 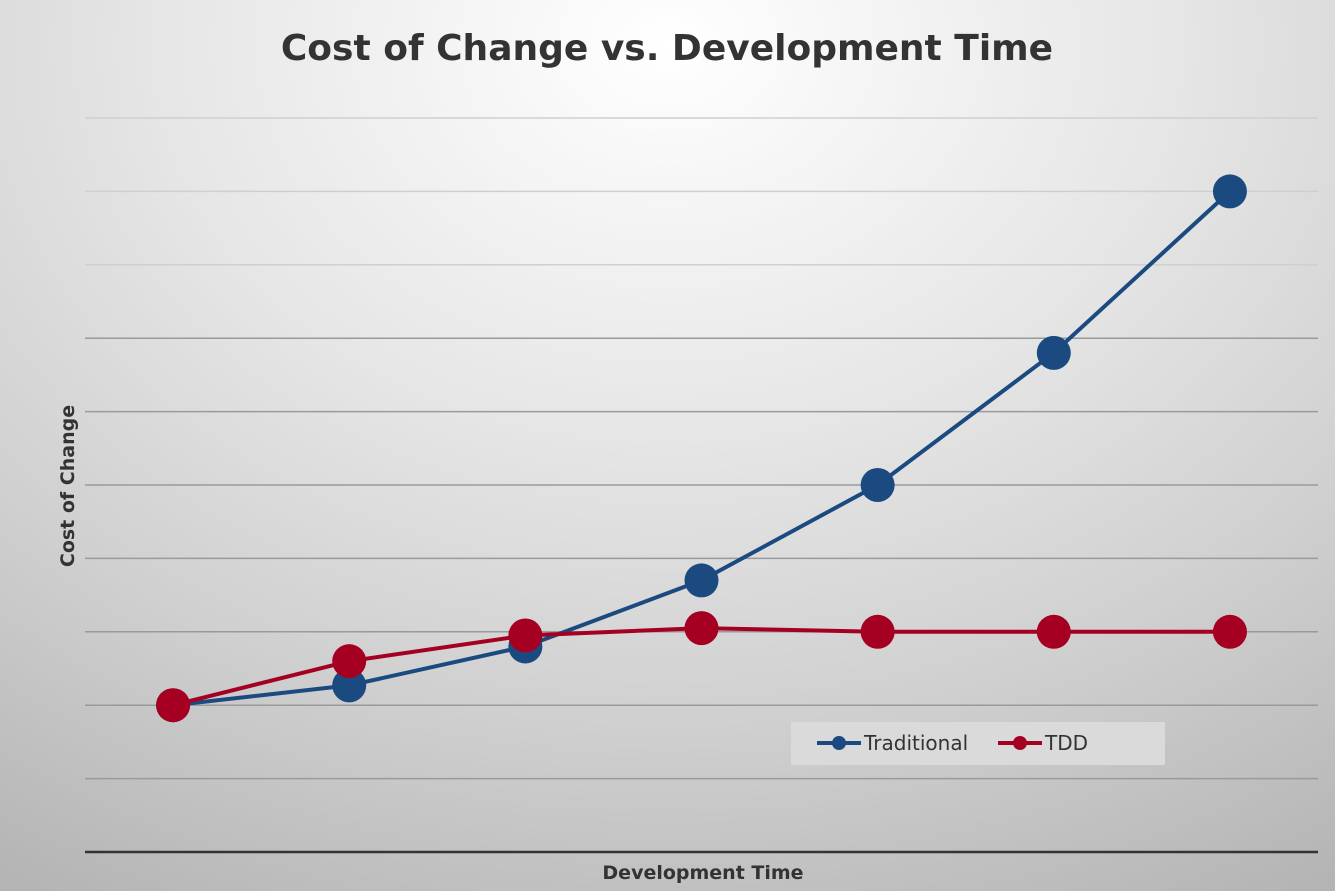 I want to click on legend: Traditional TDD, so click(x=978, y=743).